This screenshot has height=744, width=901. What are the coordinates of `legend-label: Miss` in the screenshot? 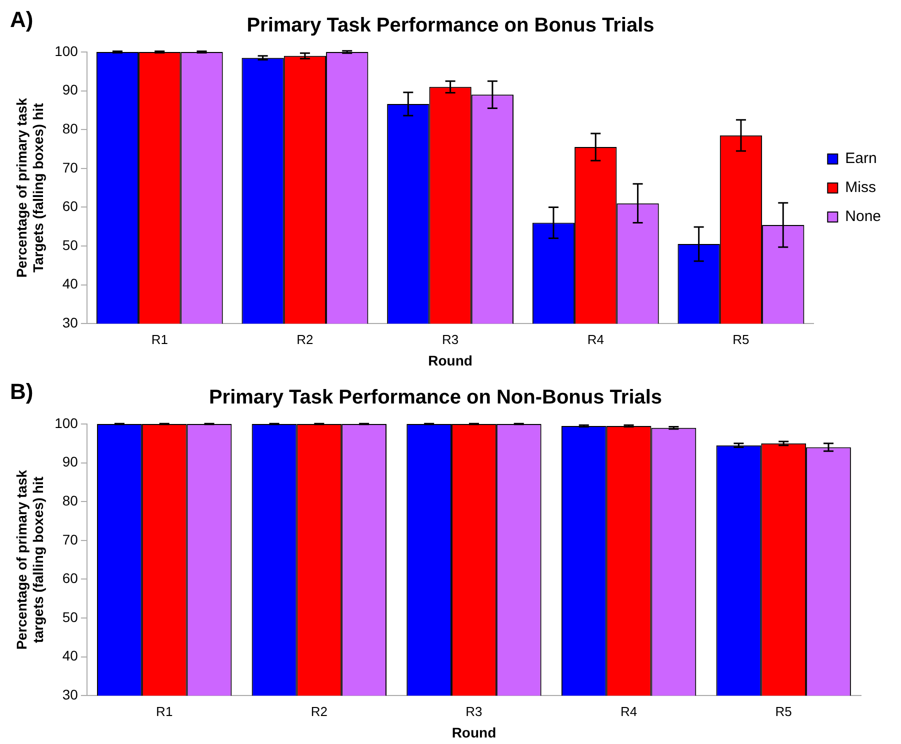 It's located at (860, 187).